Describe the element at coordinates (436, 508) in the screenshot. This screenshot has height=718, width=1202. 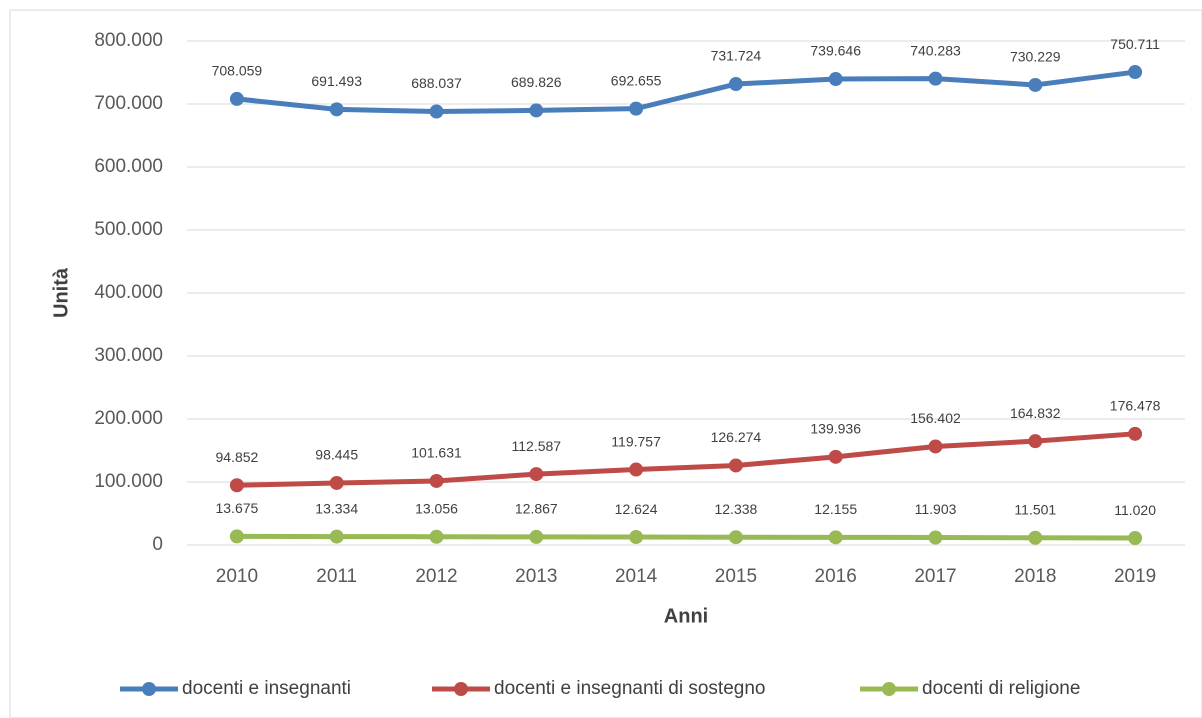
I see `data-label: 13.056` at that location.